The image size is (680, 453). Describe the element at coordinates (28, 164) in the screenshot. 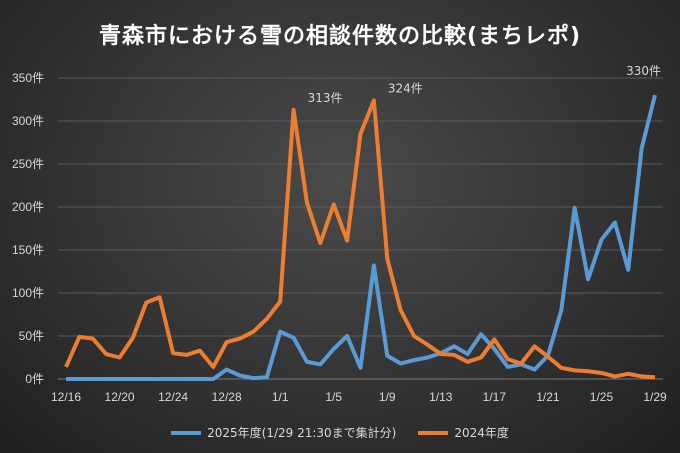

I see `y-tick-label: 250件` at that location.